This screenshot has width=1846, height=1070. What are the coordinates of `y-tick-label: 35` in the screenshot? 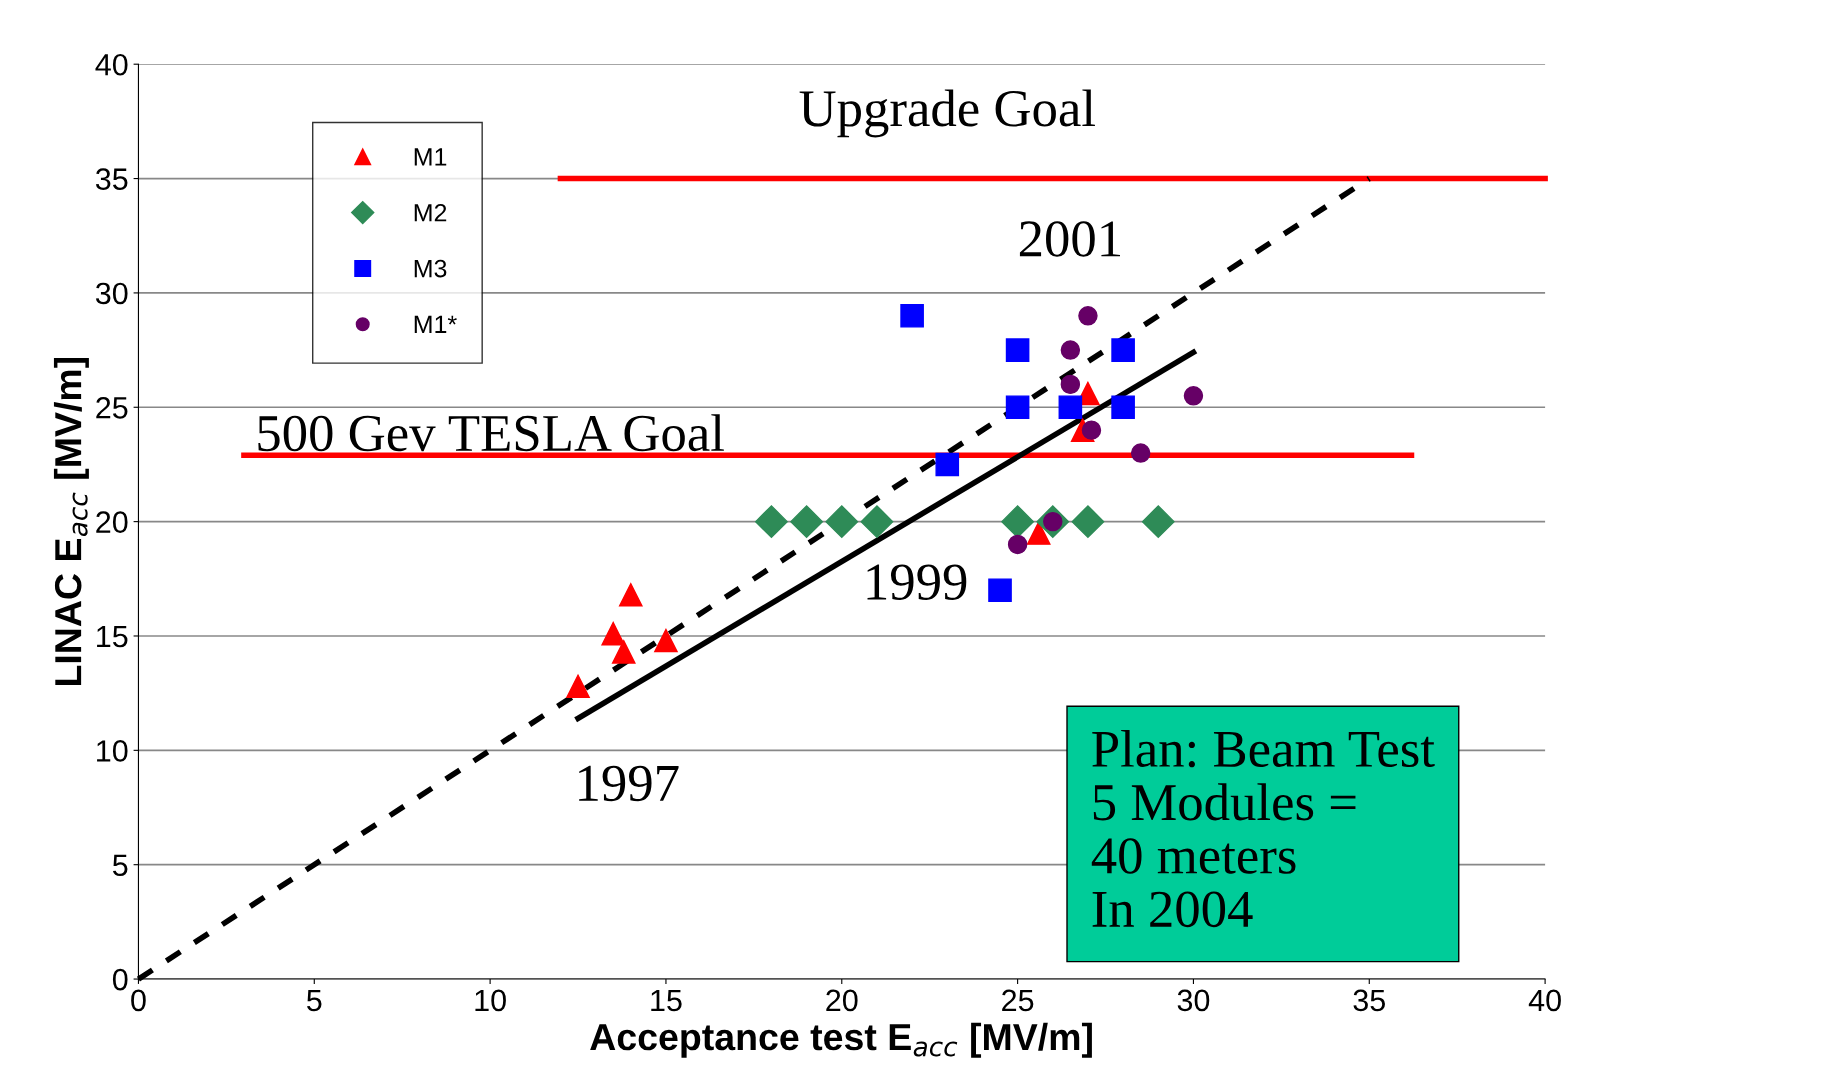 It's located at (111, 179).